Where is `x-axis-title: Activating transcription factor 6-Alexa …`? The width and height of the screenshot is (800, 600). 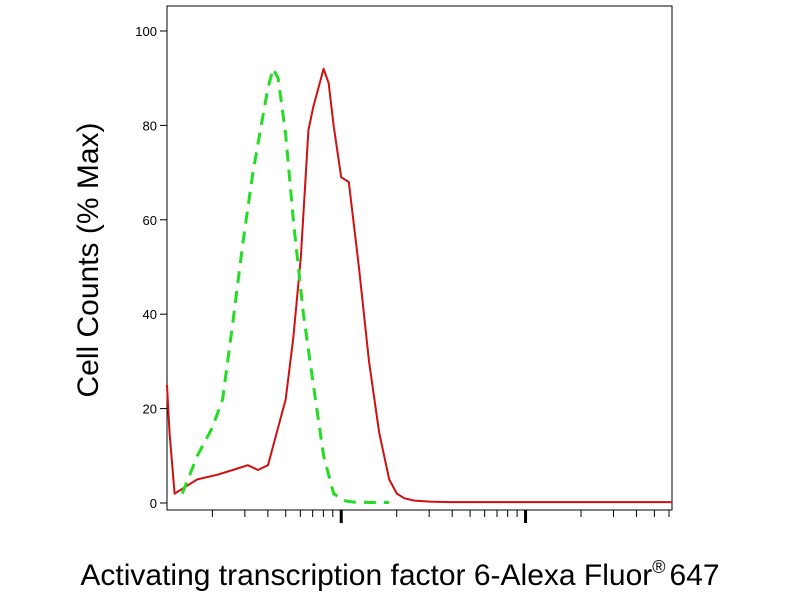
x-axis-title: Activating transcription factor 6-Alexa … is located at coordinates (399, 574).